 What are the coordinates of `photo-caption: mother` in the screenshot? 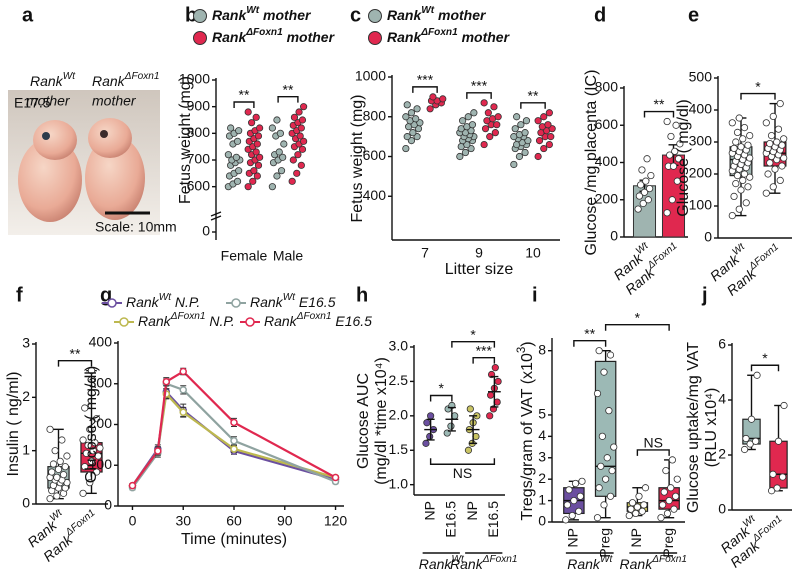 It's located at (114, 101).